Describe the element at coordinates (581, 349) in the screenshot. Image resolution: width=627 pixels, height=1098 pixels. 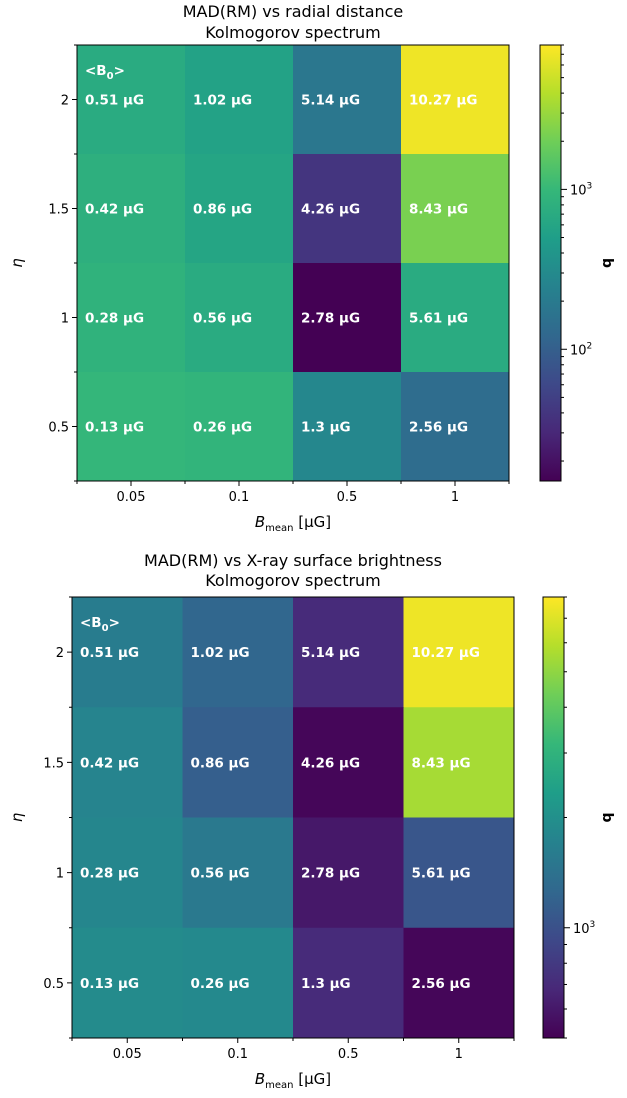
I see `colorbar-tick-label: 10²` at that location.